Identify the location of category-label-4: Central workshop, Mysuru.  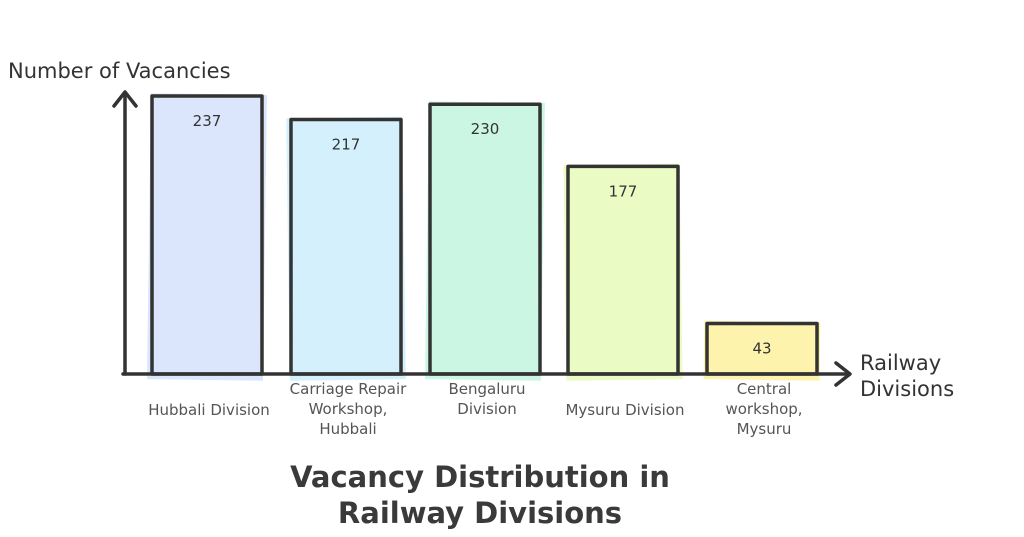
(763, 409).